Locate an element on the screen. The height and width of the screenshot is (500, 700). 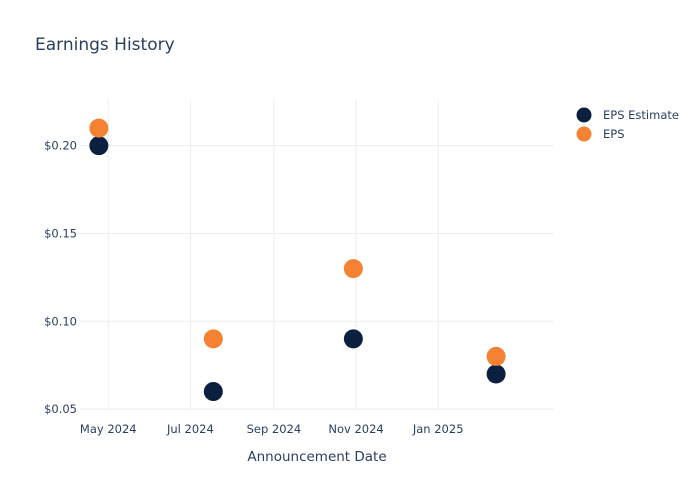
x-axis-title: Announcement Date is located at coordinates (316, 457).